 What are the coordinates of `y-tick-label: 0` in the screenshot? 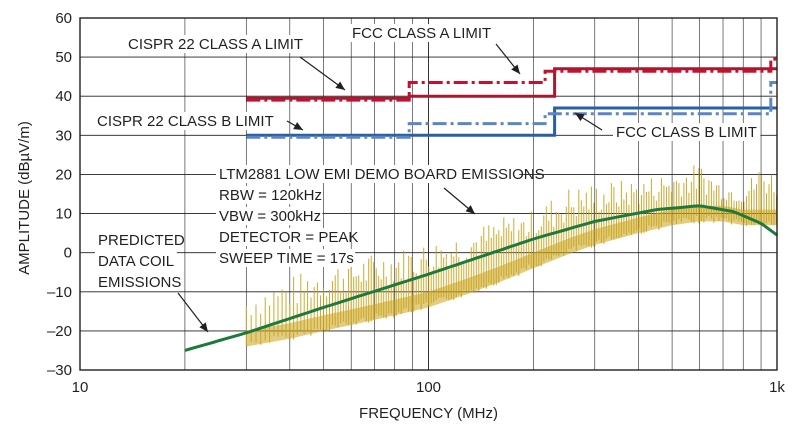 It's located at (68, 253).